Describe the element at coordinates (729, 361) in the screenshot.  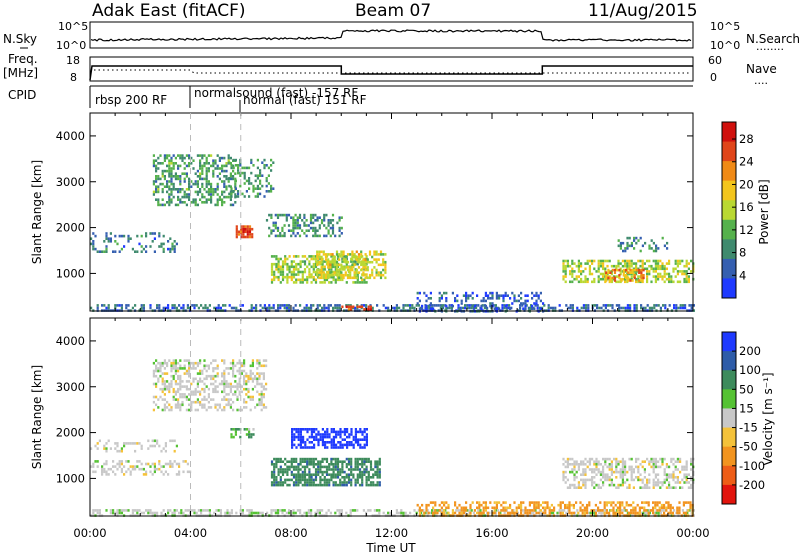
I see `colorbar-segment` at that location.